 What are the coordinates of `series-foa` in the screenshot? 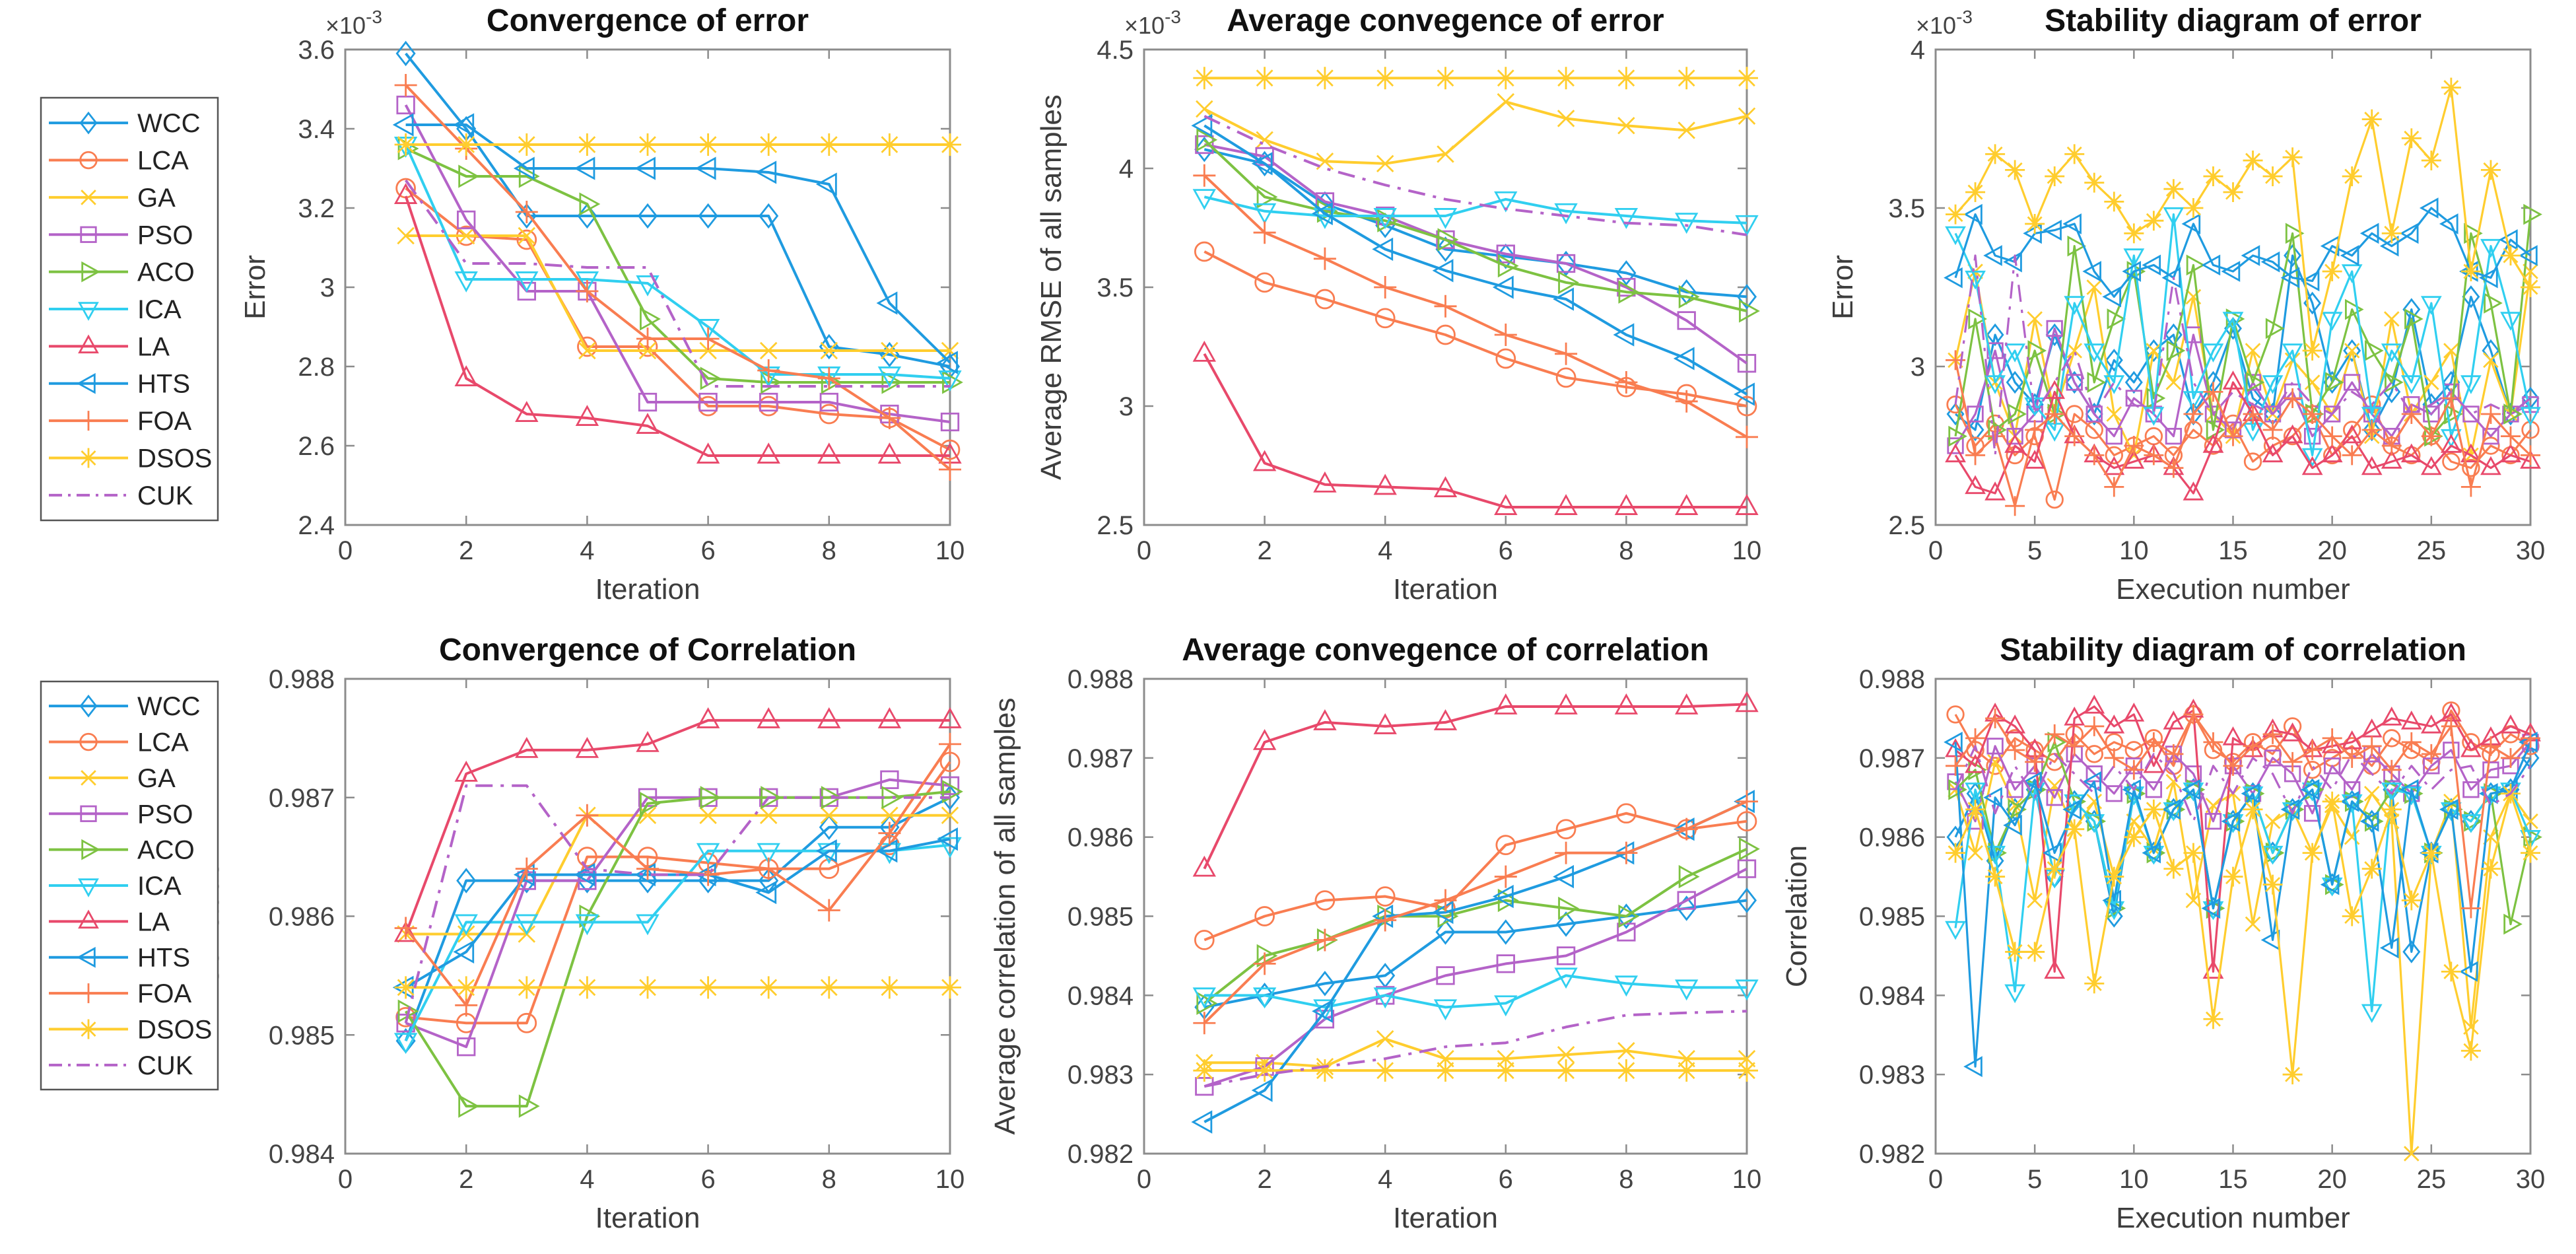 It's located at (2243, 433).